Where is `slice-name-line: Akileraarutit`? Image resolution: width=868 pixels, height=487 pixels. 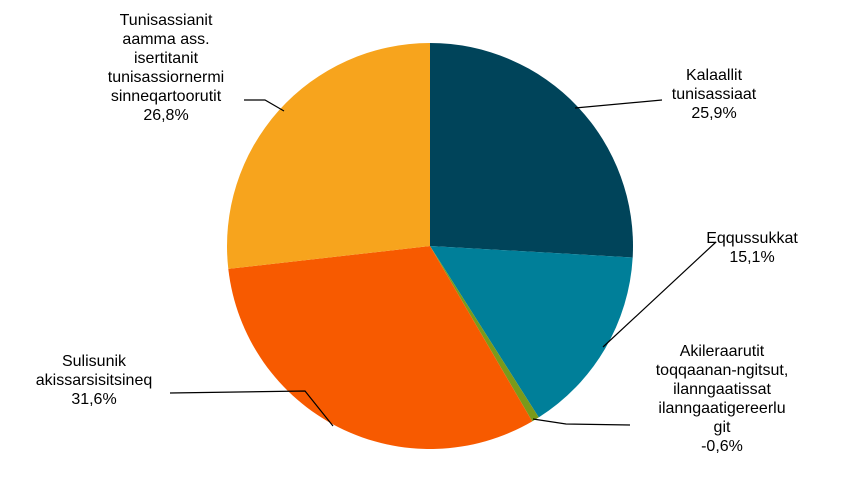
slice-name-line: Akileraarutit is located at coordinates (722, 351).